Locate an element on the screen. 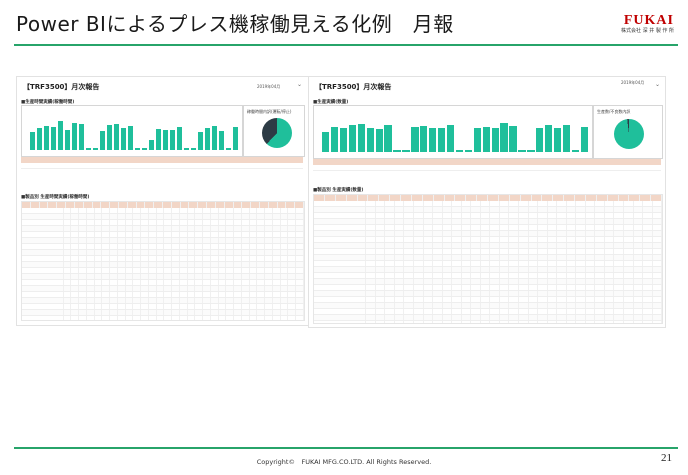 This screenshot has width=688, height=475. right-pie-title: 生産数/不良数内訳 is located at coordinates (614, 111).